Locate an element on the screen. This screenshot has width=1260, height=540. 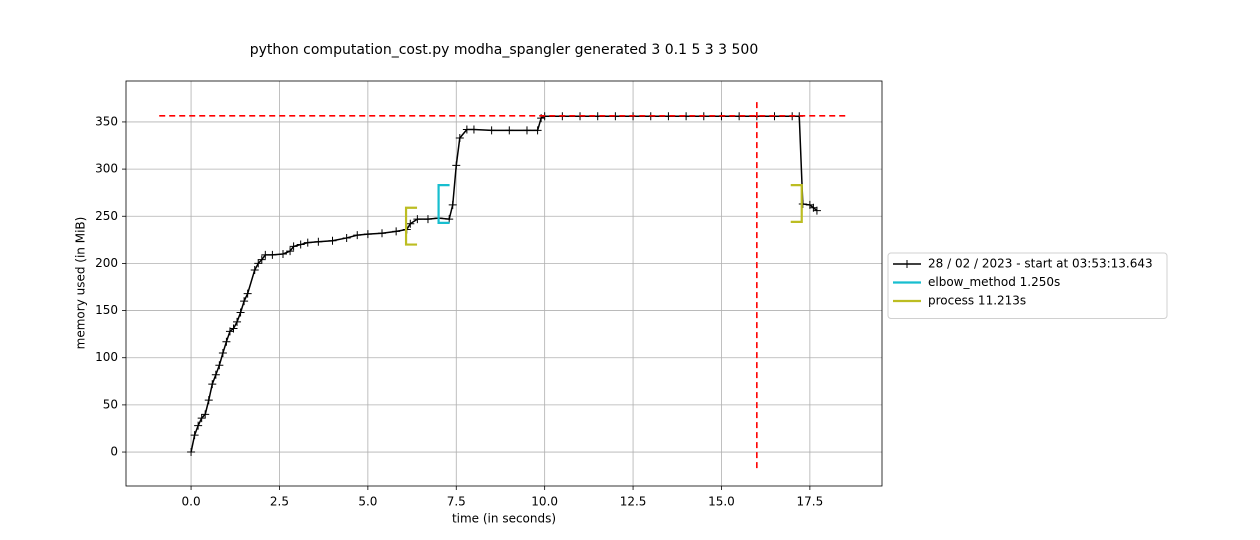
x-tick-label: 17.5 is located at coordinates (810, 502).